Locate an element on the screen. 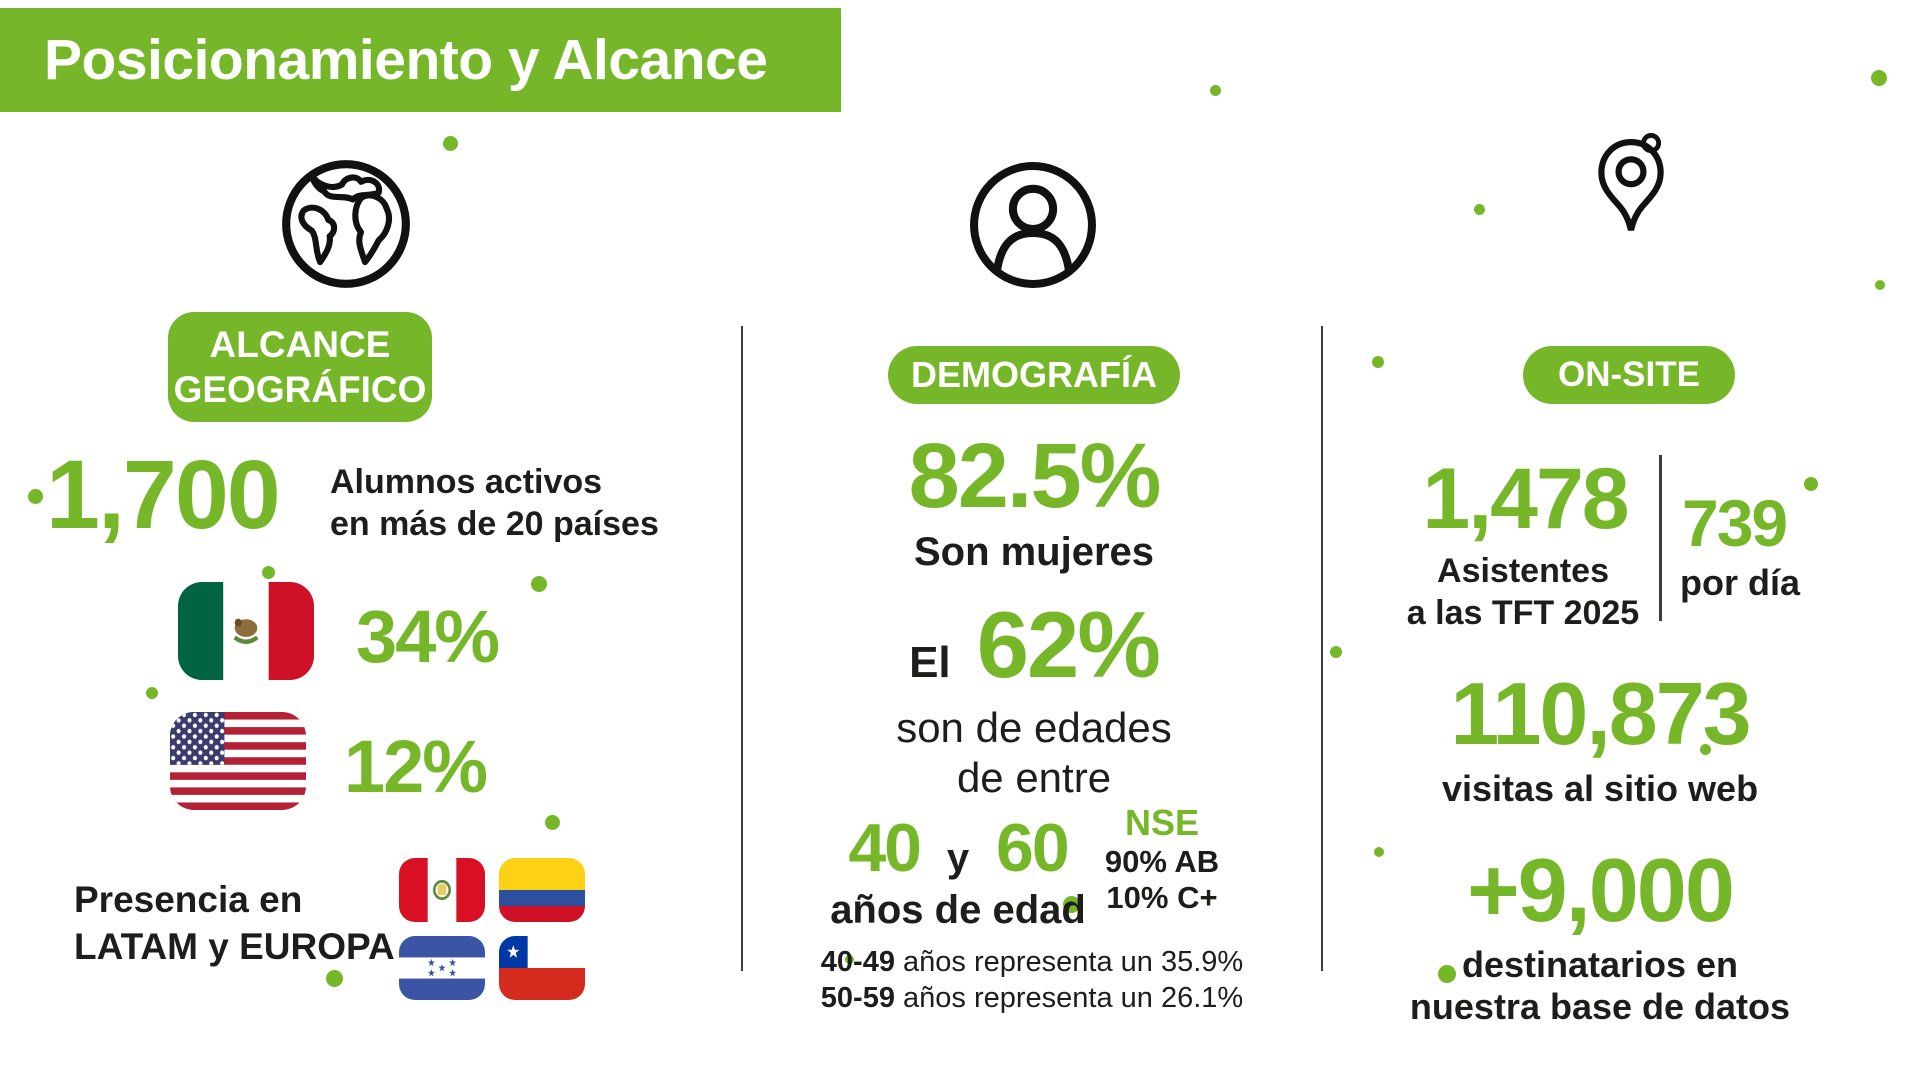 Image resolution: width=1920 pixels, height=1080 pixels. per-day-number: 739 is located at coordinates (1735, 523).